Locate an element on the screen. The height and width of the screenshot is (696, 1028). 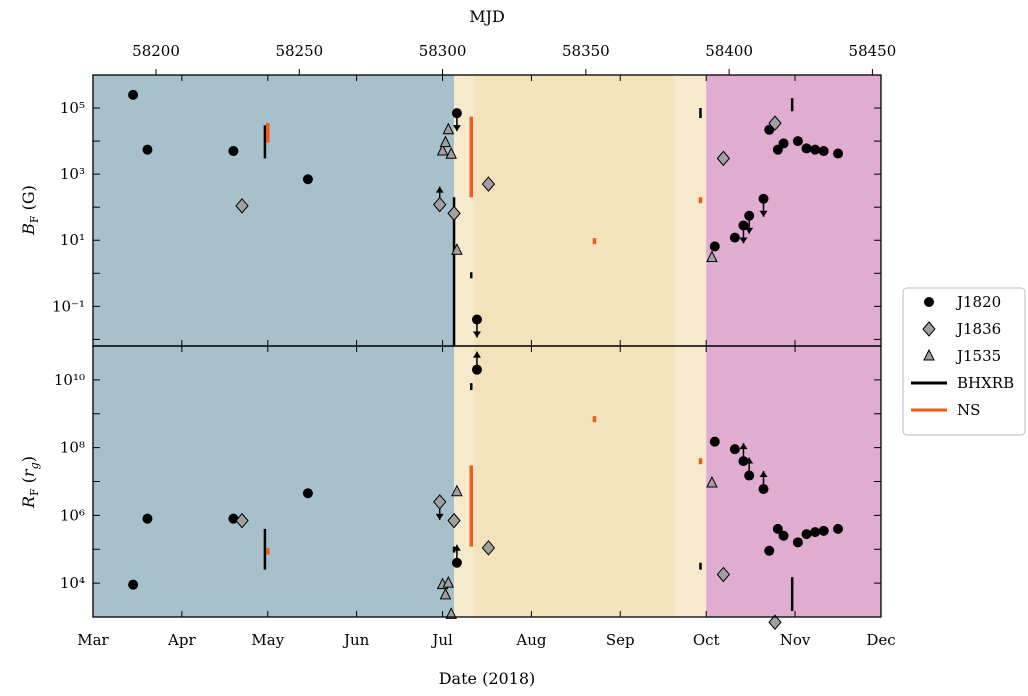
month-label-1: Apr is located at coordinates (181, 640).